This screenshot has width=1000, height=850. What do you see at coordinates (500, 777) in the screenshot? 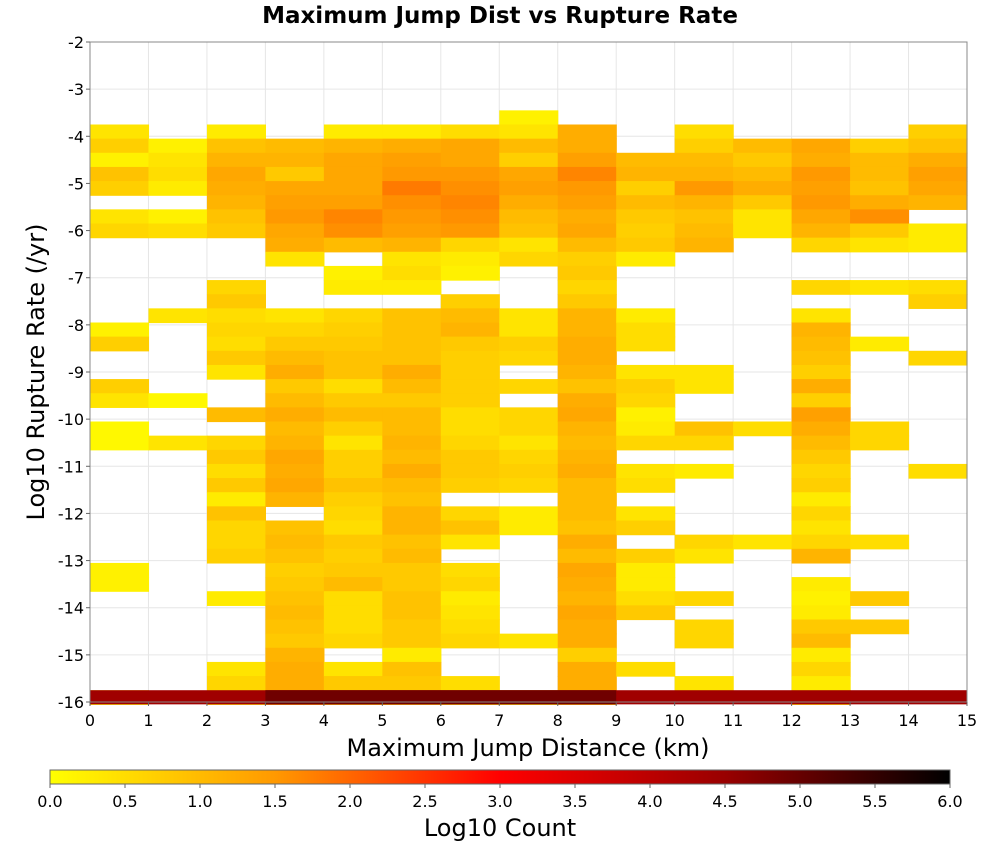
I see `colorbar` at bounding box center [500, 777].